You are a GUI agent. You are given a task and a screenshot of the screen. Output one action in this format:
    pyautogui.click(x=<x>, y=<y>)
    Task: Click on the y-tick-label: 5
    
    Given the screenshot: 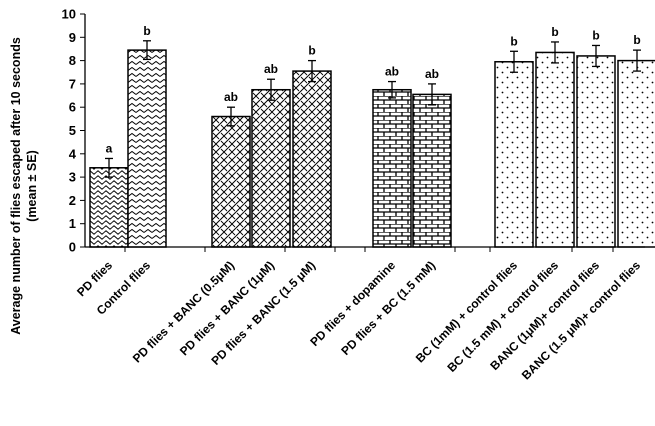 What is the action you would take?
    pyautogui.click(x=72, y=130)
    